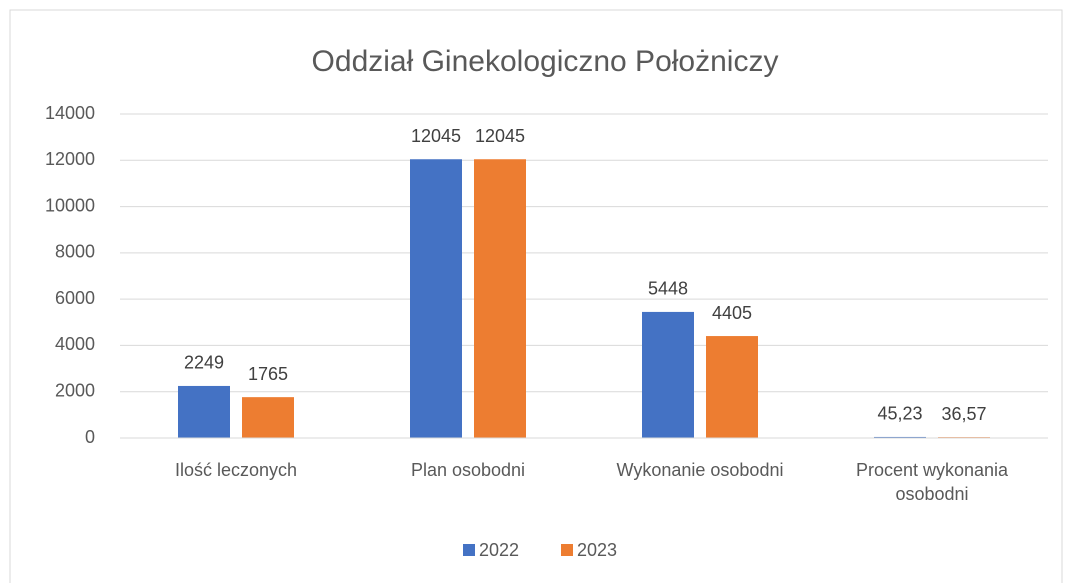  What do you see at coordinates (932, 482) in the screenshot?
I see `x-tick-label: Procent wykonania osobodni` at bounding box center [932, 482].